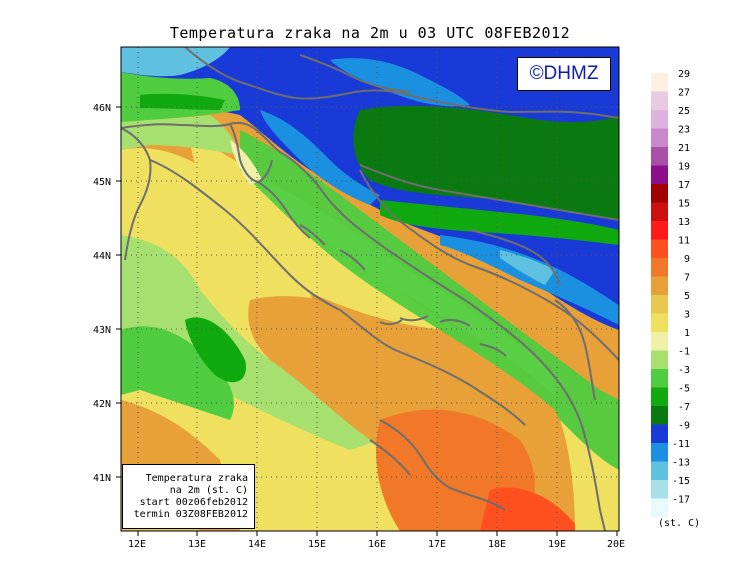 The height and width of the screenshot is (582, 740). What do you see at coordinates (197, 544) in the screenshot?
I see `lon-label: 13E` at bounding box center [197, 544].